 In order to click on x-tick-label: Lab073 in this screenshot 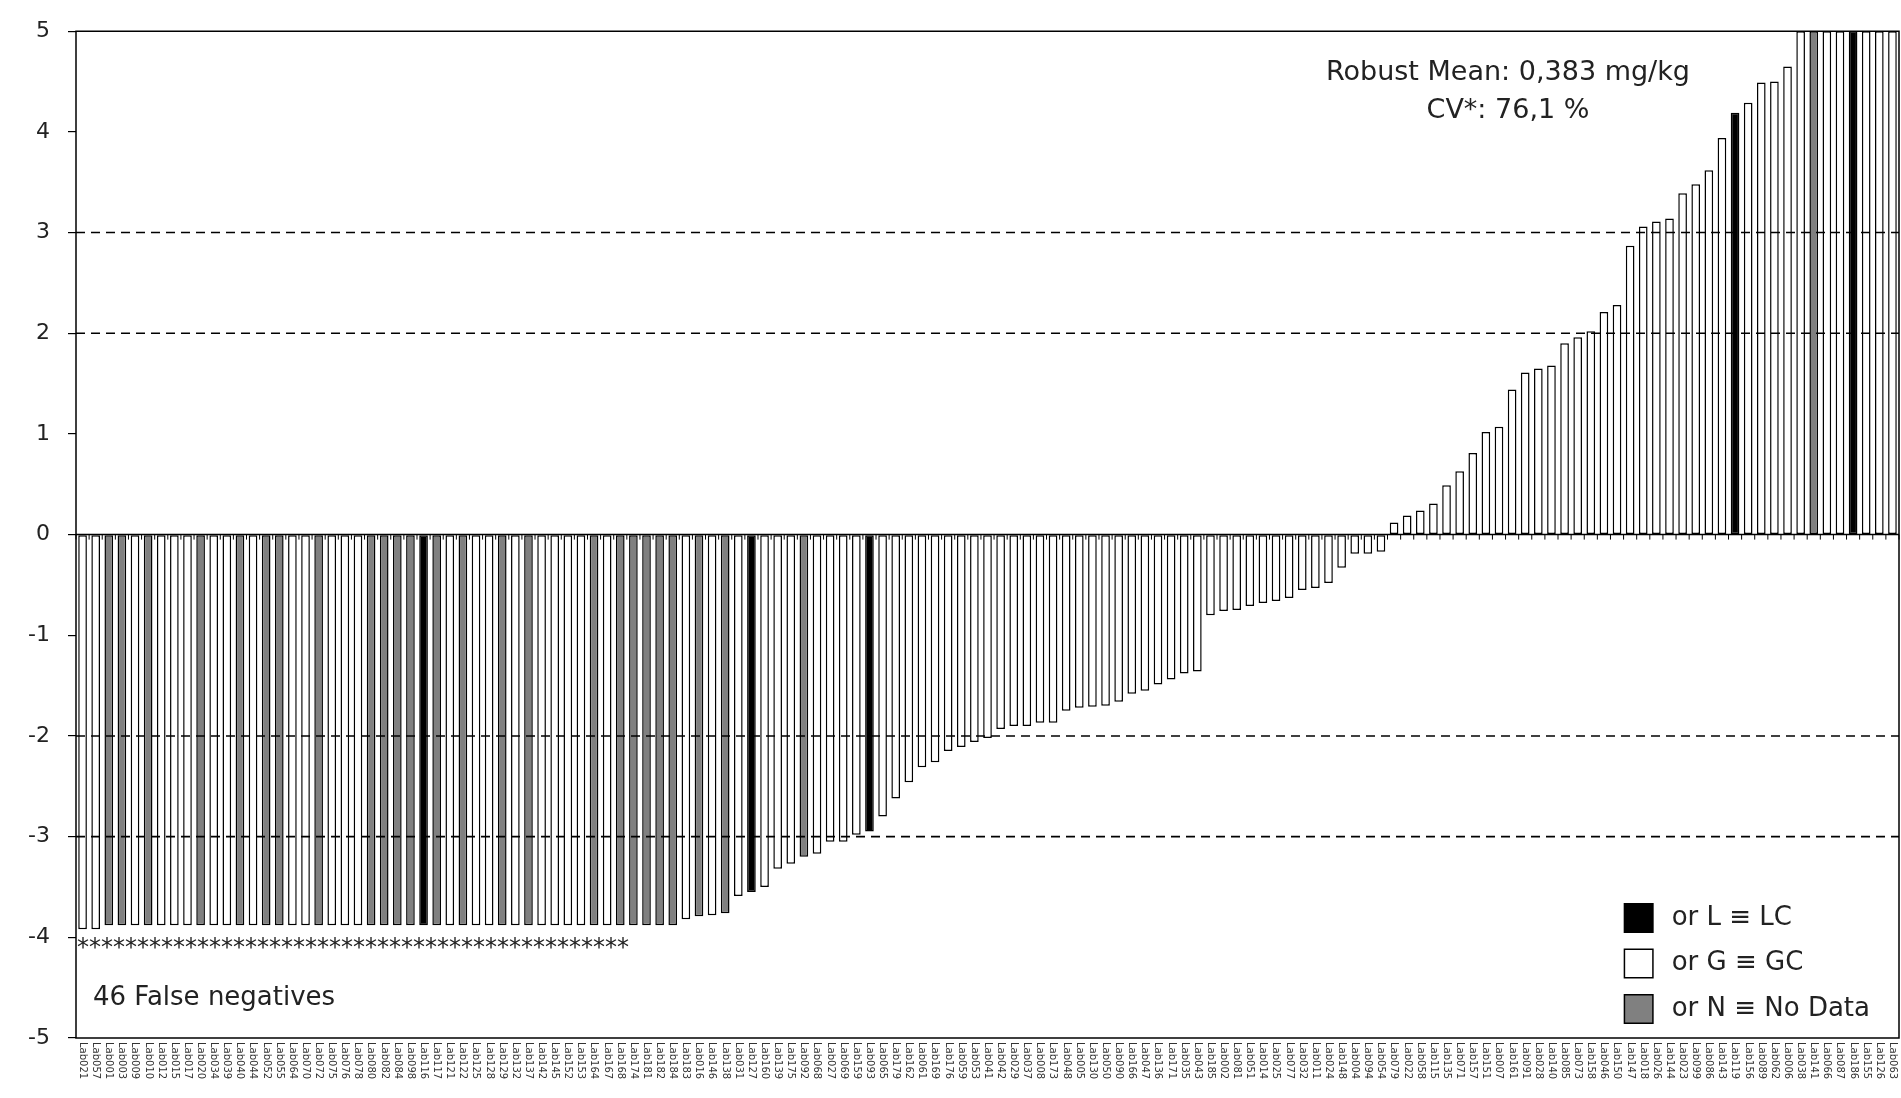, I will do `click(1579, 1061)`.